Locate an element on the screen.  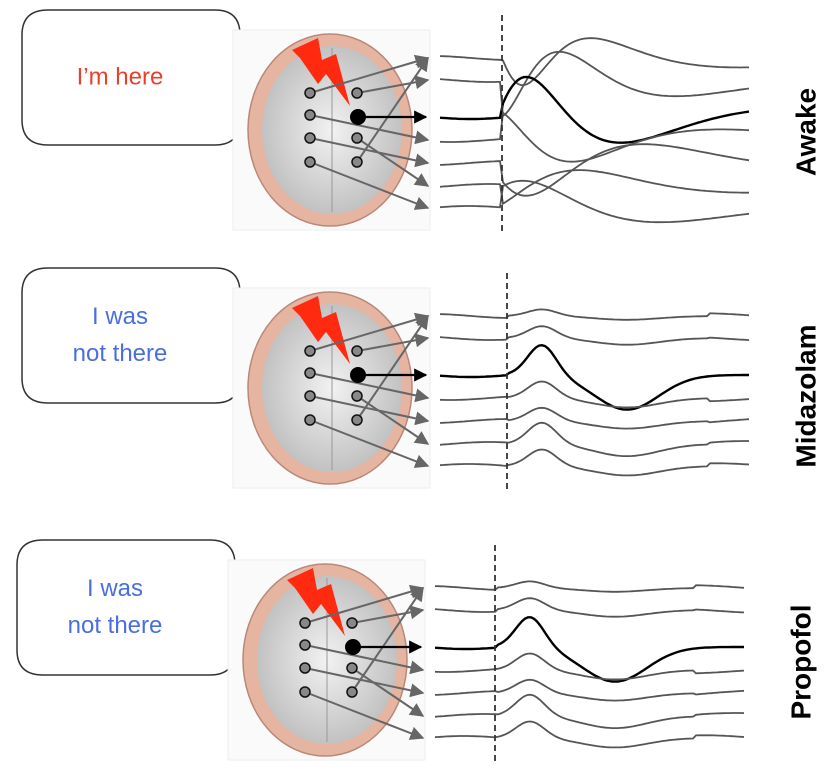
condition-label: Awake is located at coordinates (805, 132).